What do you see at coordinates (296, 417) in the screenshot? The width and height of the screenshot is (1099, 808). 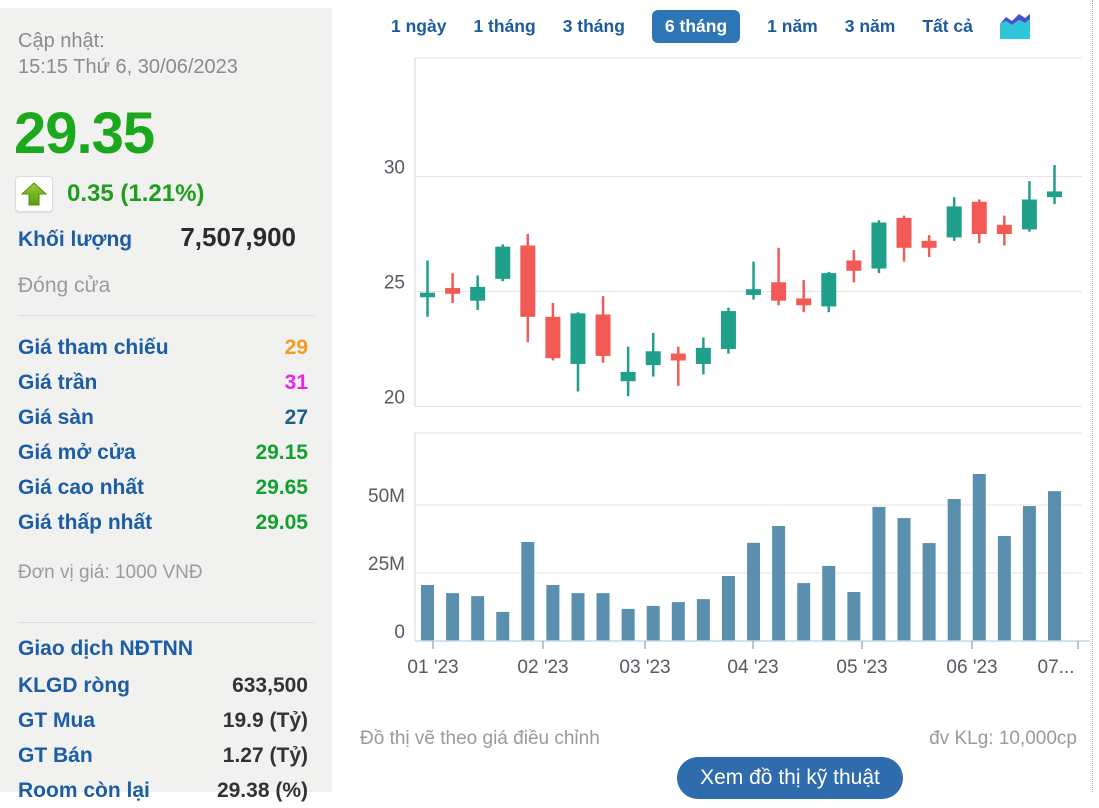 I see `price-row-value: 27` at bounding box center [296, 417].